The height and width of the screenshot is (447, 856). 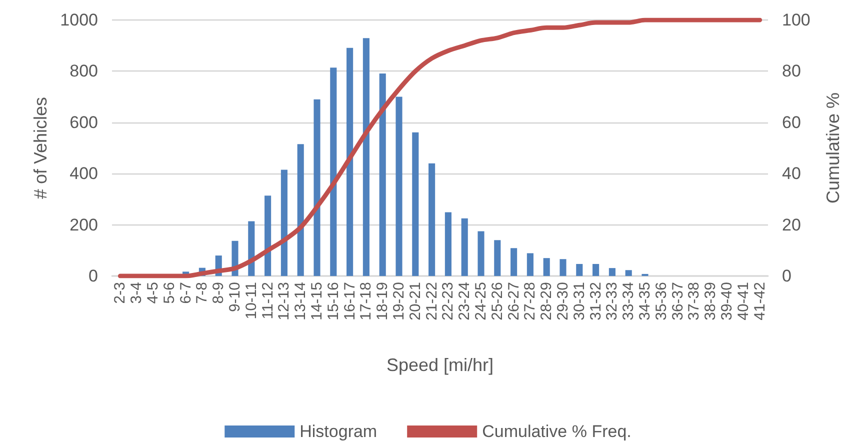 What do you see at coordinates (219, 293) in the screenshot?
I see `x-tick-label: 8-9` at bounding box center [219, 293].